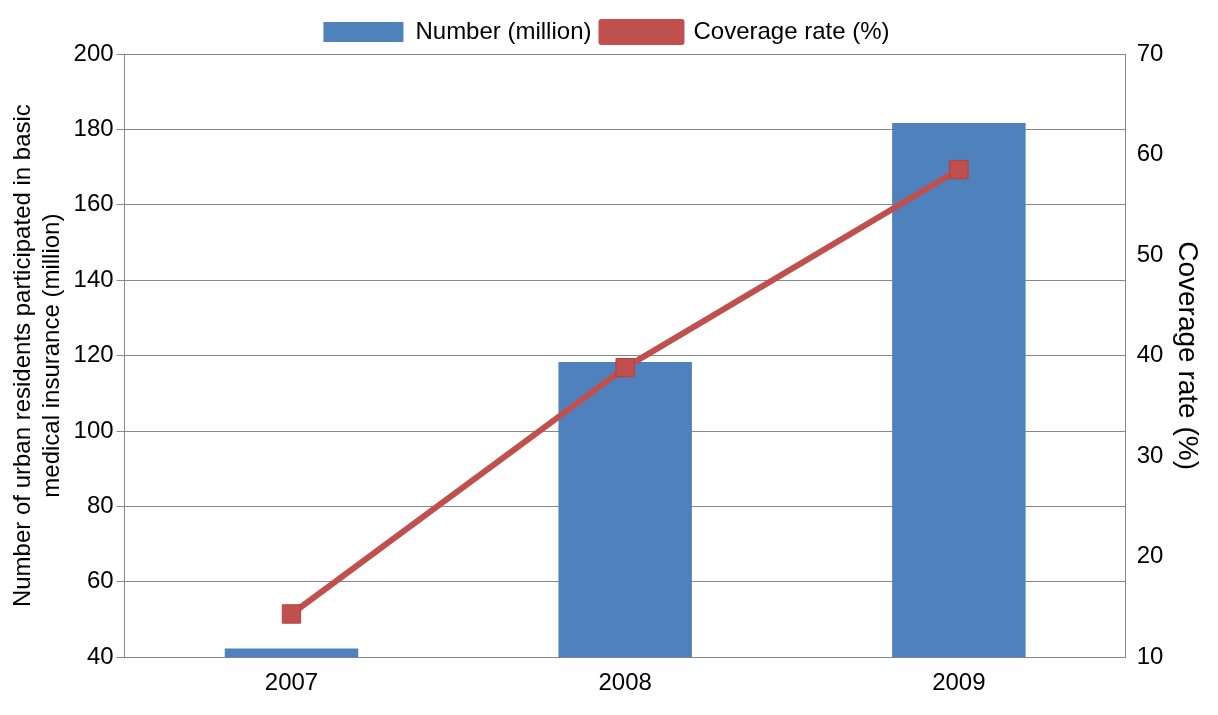  What do you see at coordinates (100, 655) in the screenshot?
I see `y-tick-label: 40` at bounding box center [100, 655].